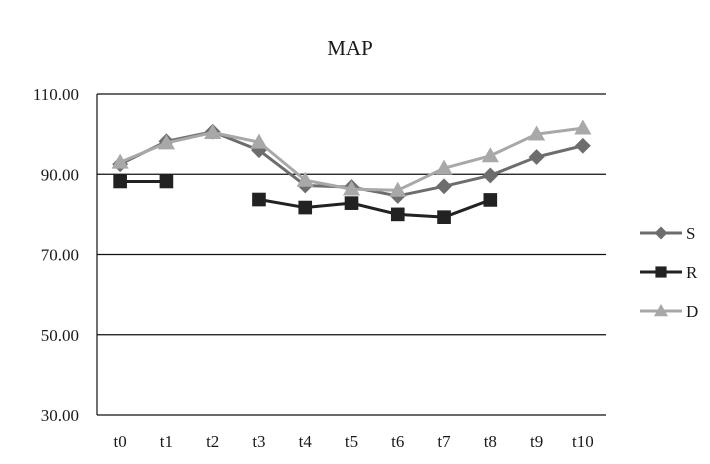 The height and width of the screenshot is (464, 710). What do you see at coordinates (397, 441) in the screenshot?
I see `x-tick-label: t6` at bounding box center [397, 441].